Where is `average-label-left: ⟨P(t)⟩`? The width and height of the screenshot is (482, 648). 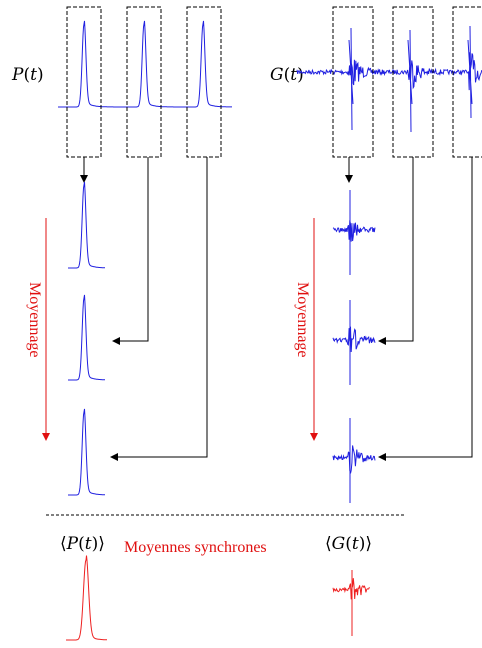 average-label-left: ⟨P(t)⟩ is located at coordinates (82, 544).